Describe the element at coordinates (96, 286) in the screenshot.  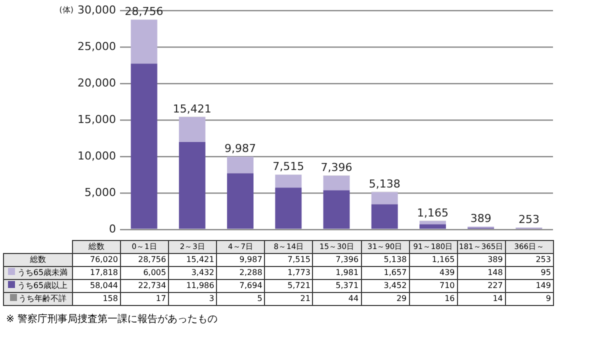
I see `text: 58,044` at that location.